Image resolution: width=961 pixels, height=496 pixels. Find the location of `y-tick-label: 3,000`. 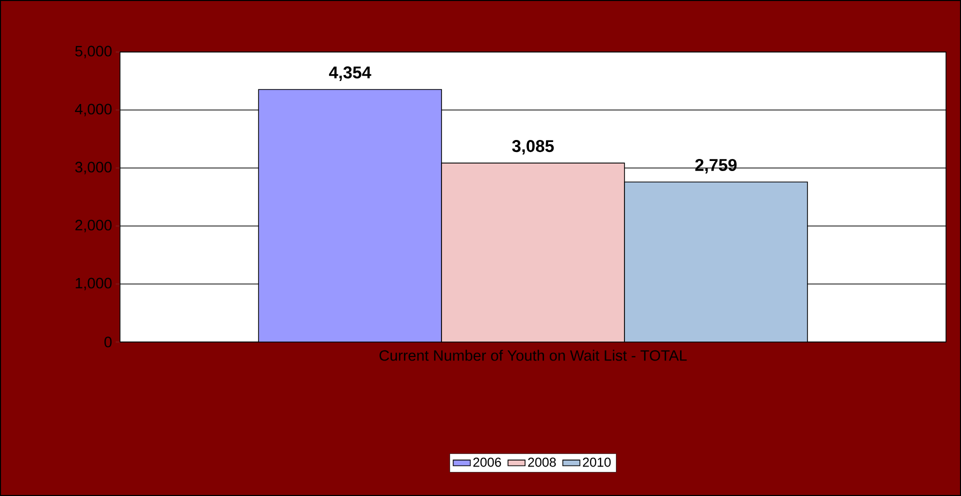

y-tick-label: 3,000 is located at coordinates (93, 168).